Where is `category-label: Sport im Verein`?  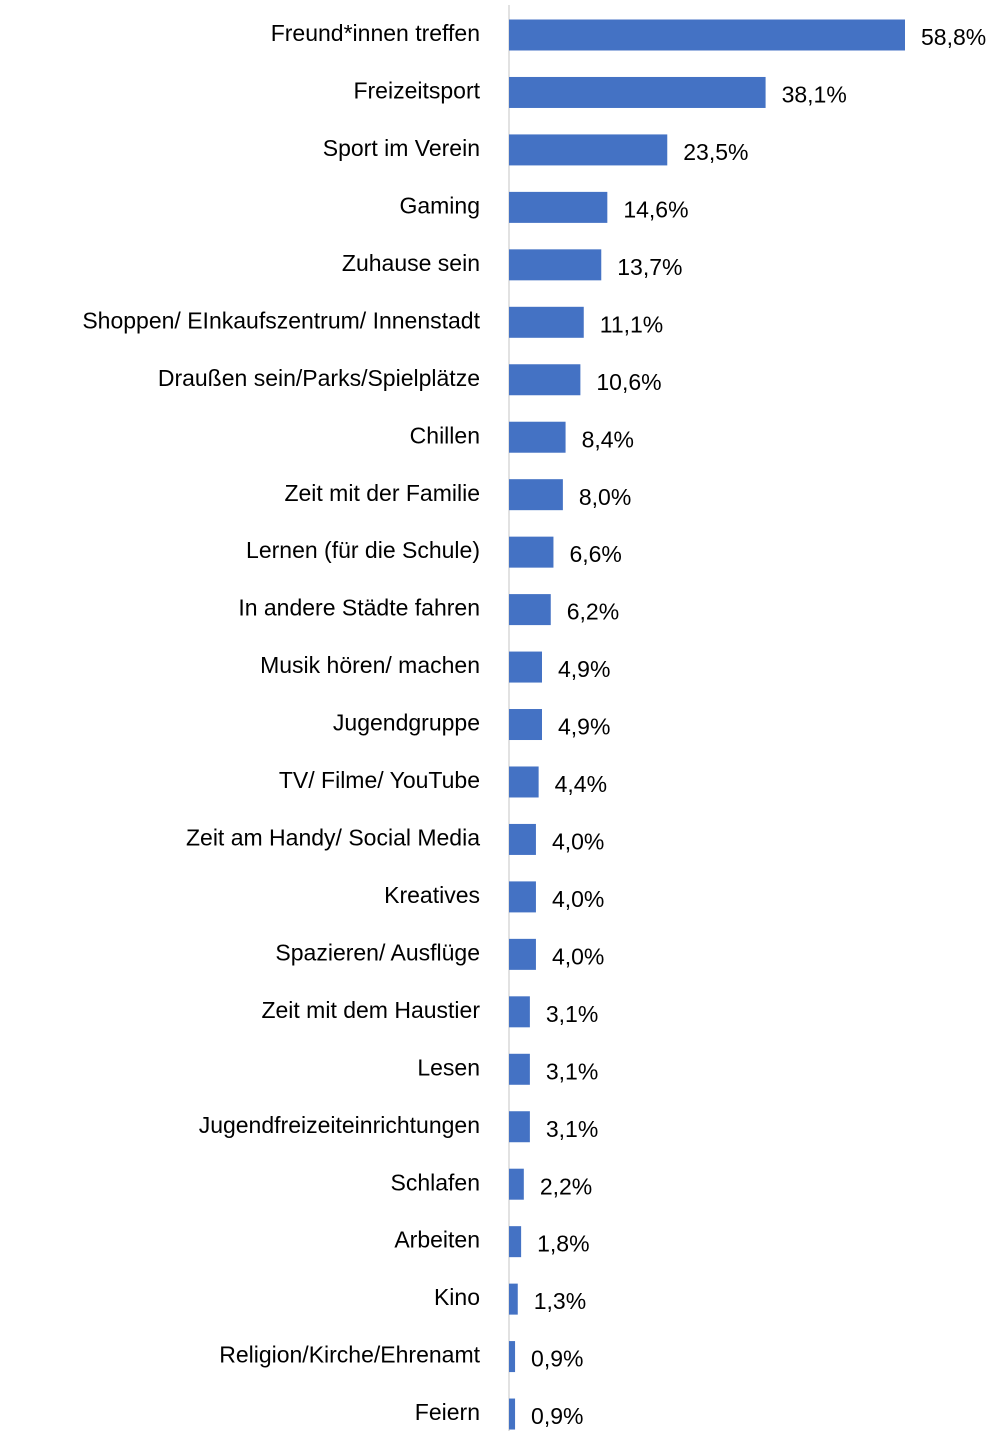 category-label: Sport im Verein is located at coordinates (401, 148).